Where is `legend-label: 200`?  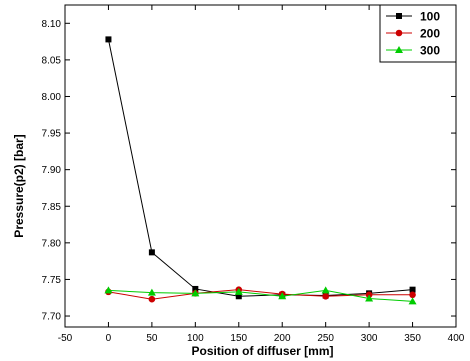 legend-label: 200 is located at coordinates (430, 34).